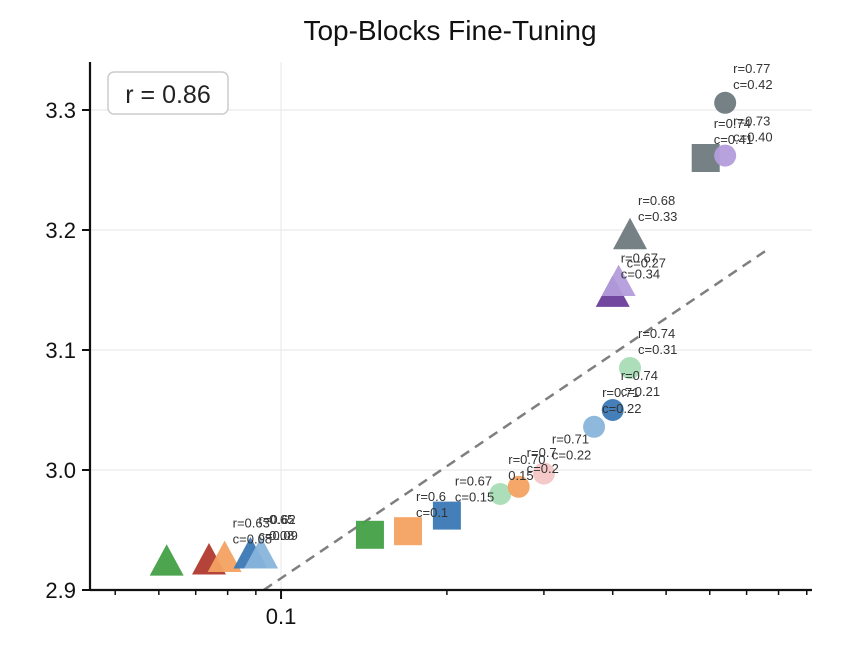  Describe the element at coordinates (60, 230) in the screenshot. I see `y-tick-label: 3.2` at that location.